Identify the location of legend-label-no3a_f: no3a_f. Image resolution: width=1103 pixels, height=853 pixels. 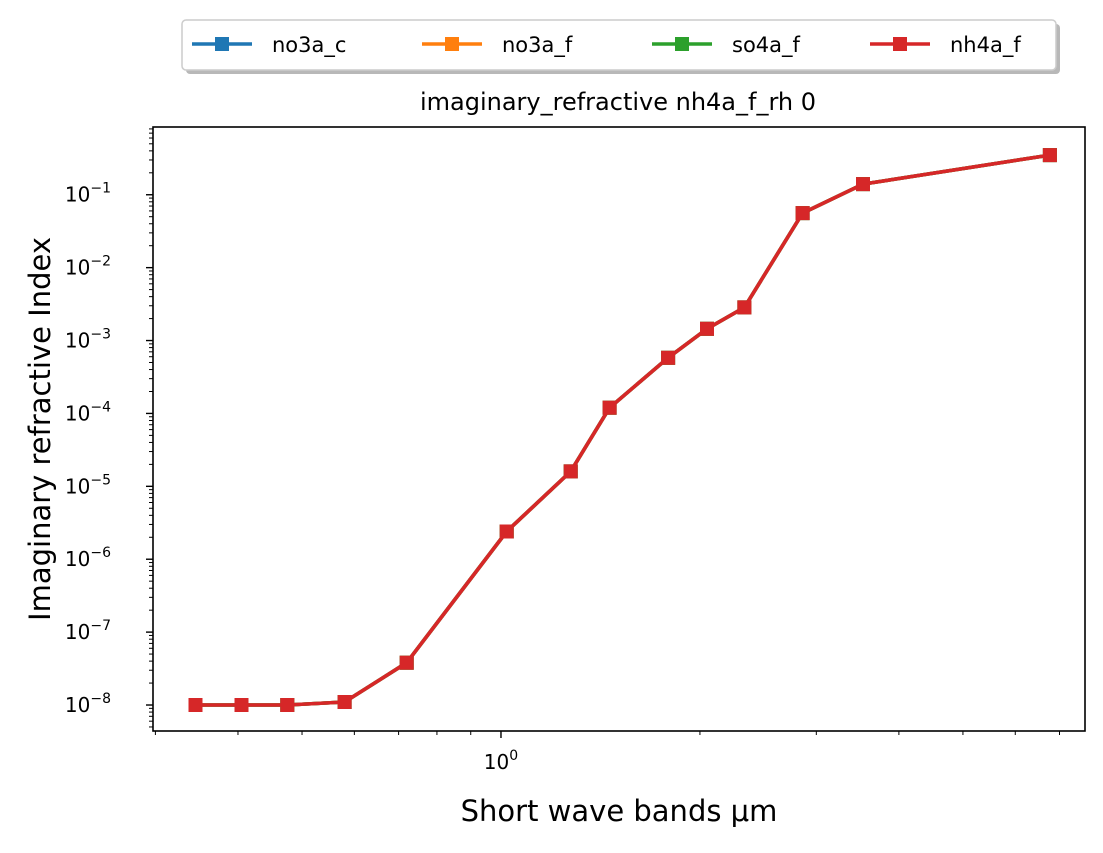
(537, 45).